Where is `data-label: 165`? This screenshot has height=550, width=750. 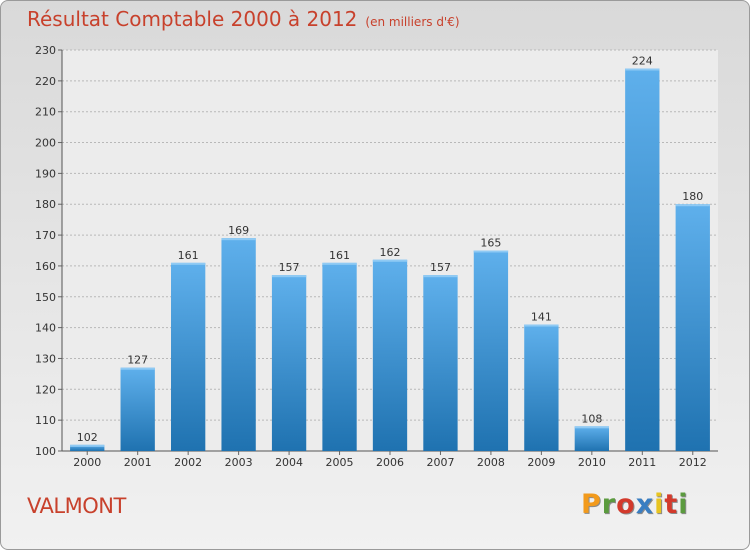
data-label: 165 is located at coordinates (490, 243).